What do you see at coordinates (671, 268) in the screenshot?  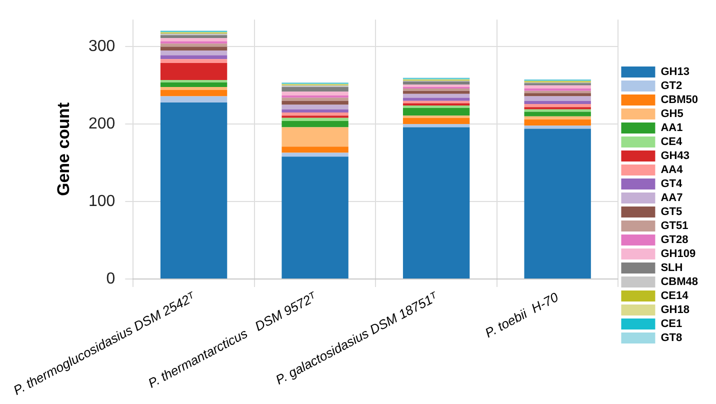 I see `legend-label: SLH` at bounding box center [671, 268].